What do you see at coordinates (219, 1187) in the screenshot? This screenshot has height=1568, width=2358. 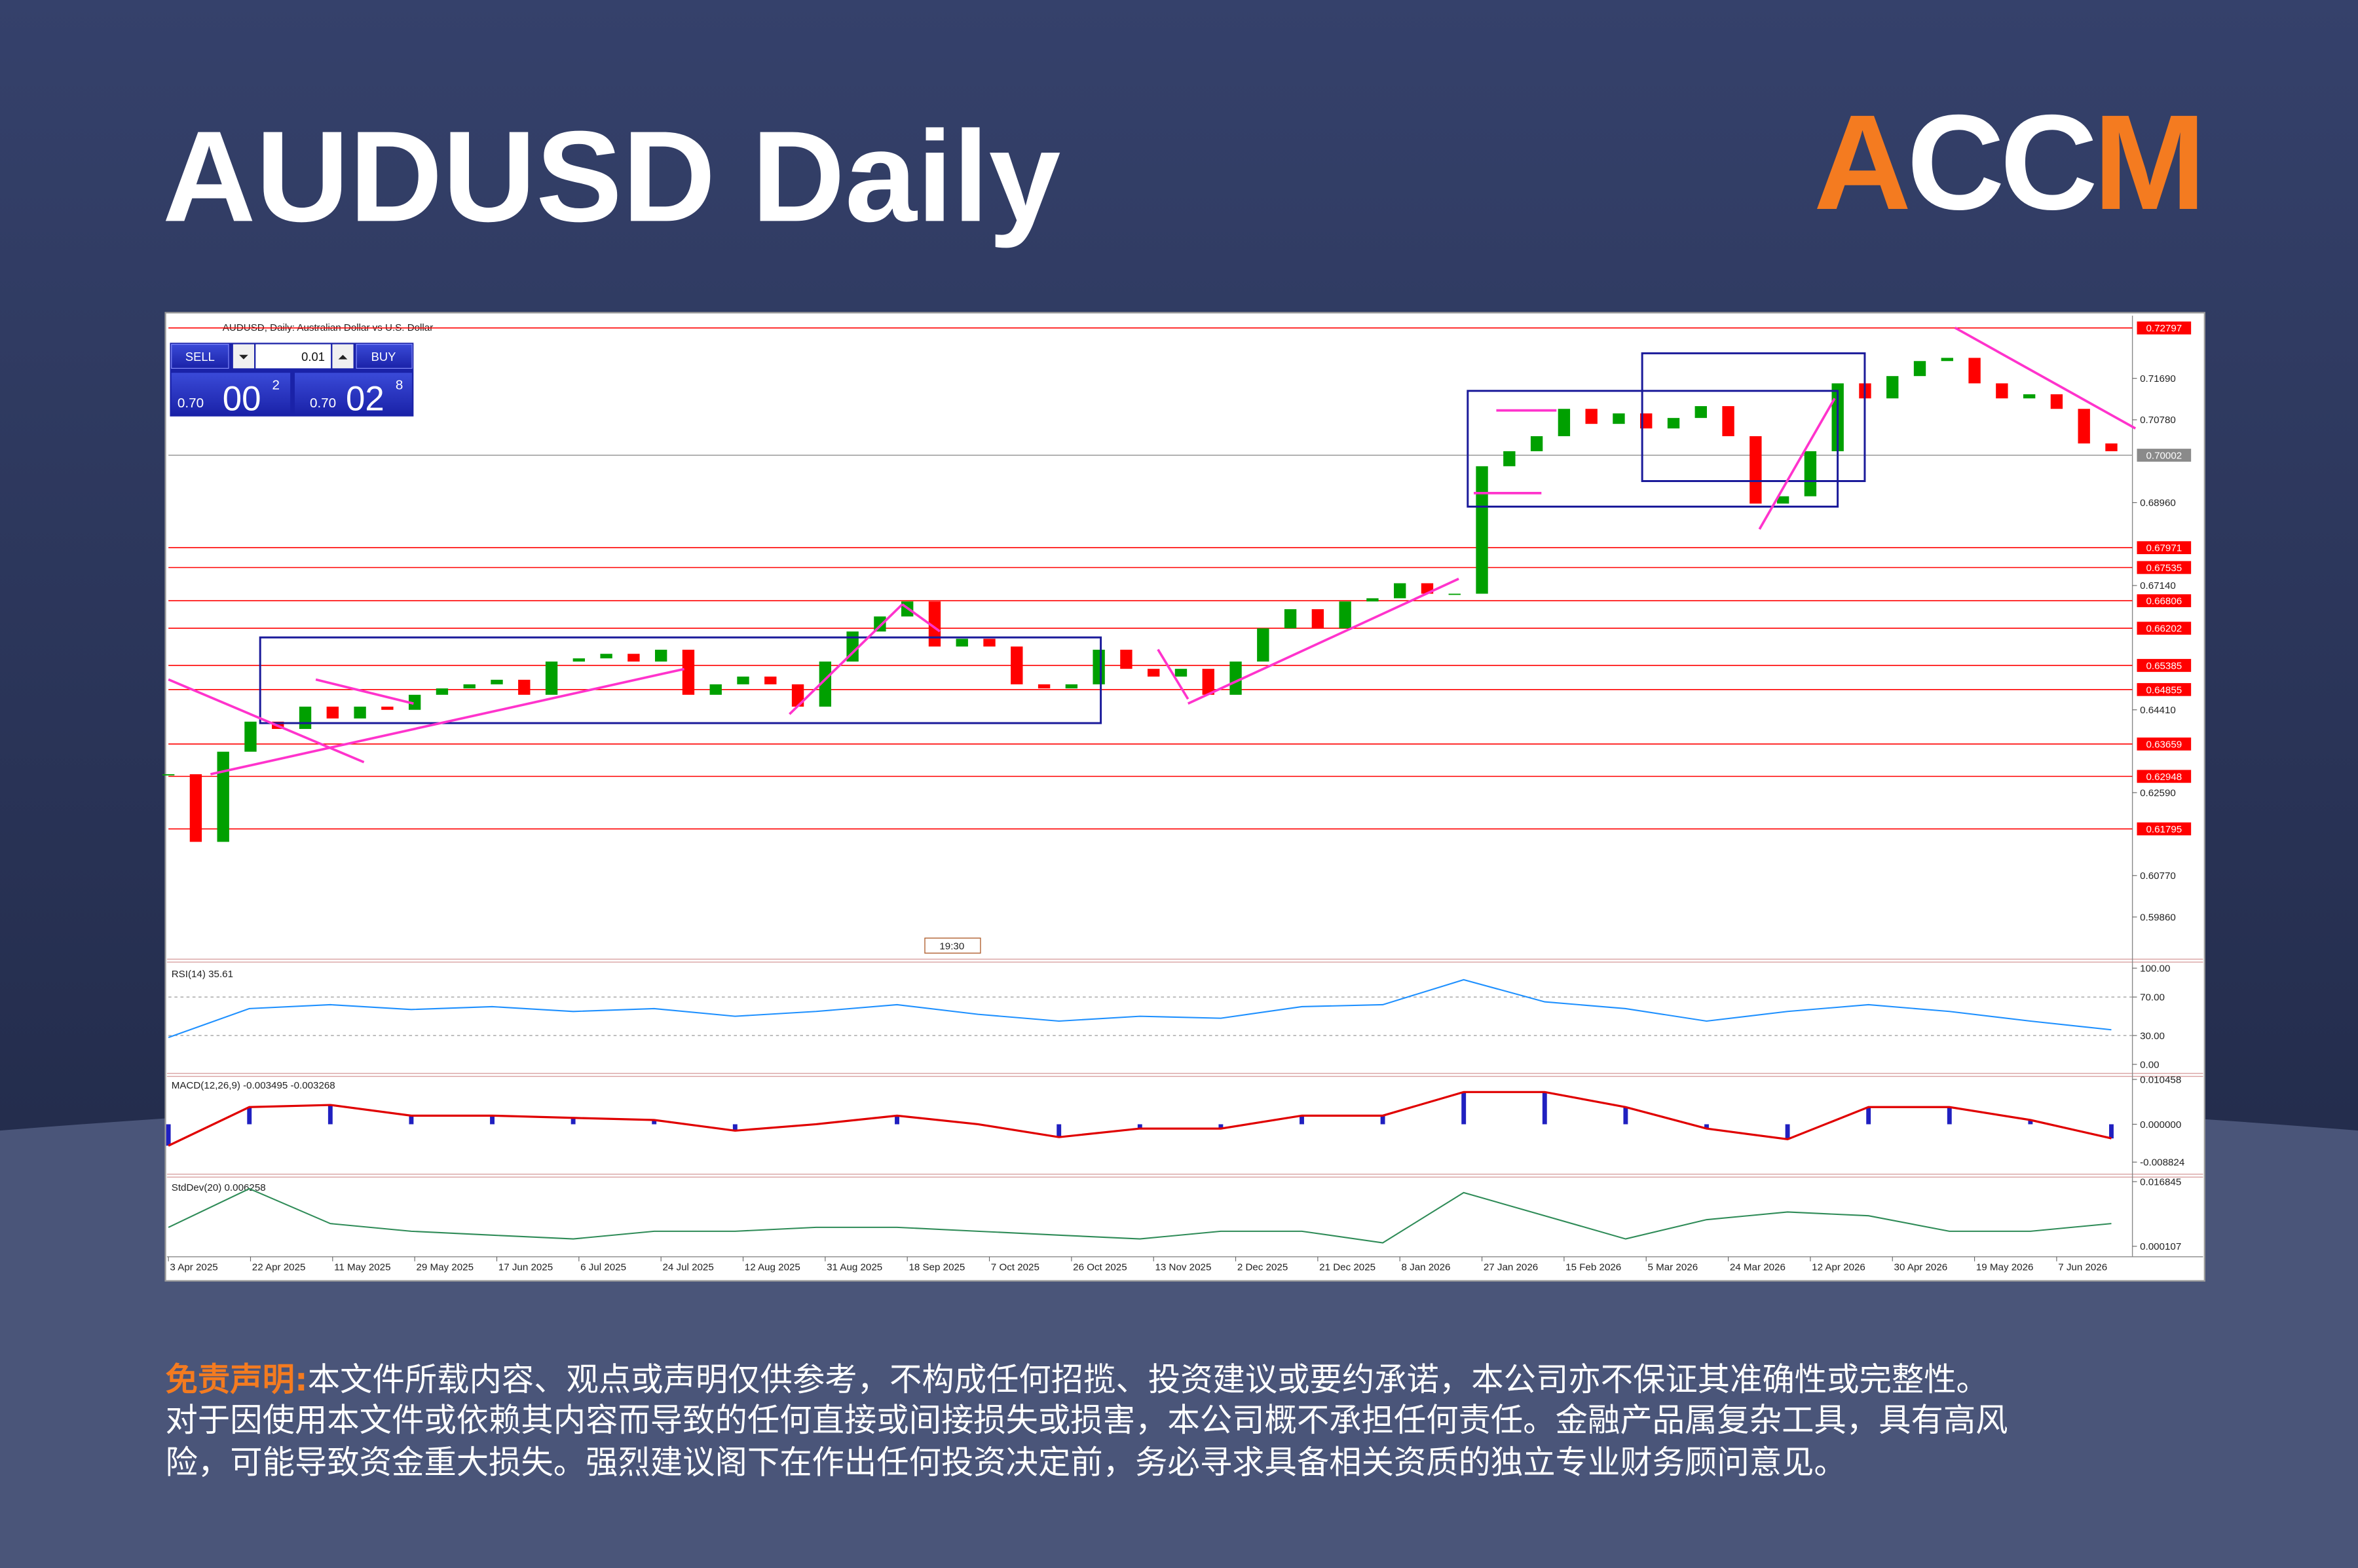 I see `pane-title: StdDev(20) 0.006258` at bounding box center [219, 1187].